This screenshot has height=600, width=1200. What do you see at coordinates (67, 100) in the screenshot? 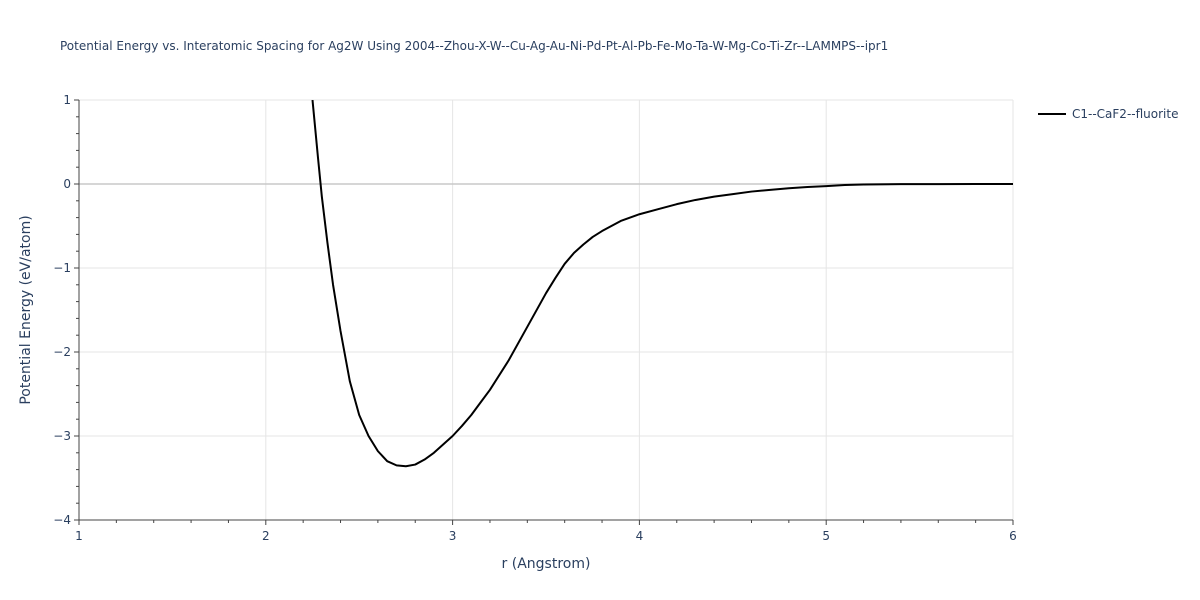
I see `y-tick-label: 1` at bounding box center [67, 100].